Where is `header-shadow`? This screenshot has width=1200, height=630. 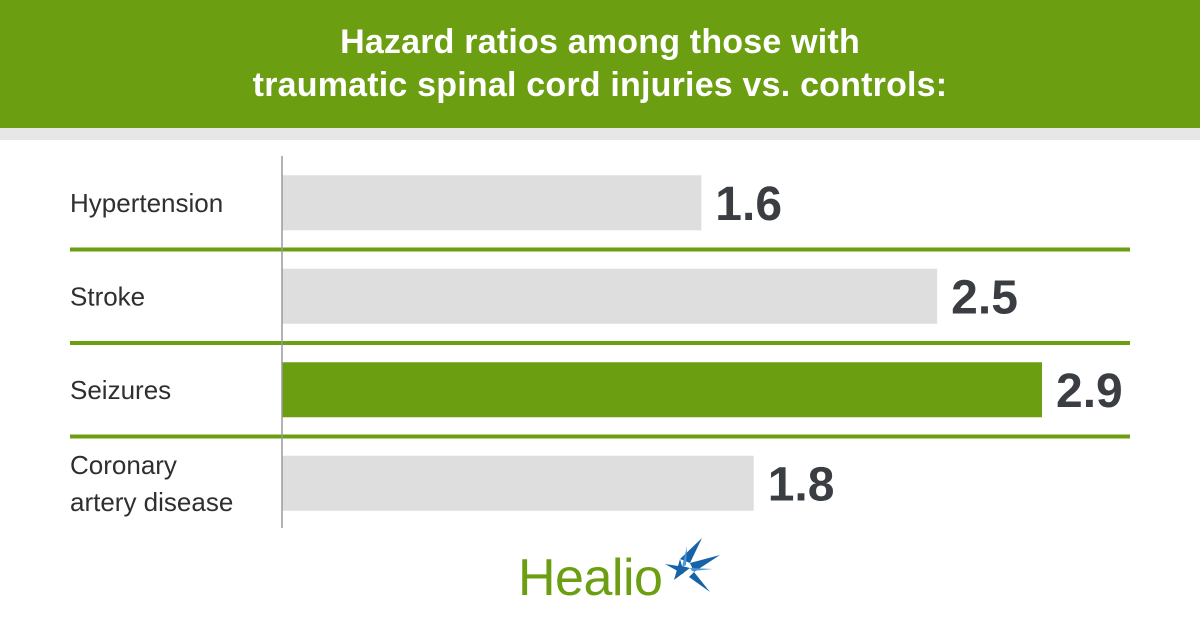 header-shadow is located at coordinates (600, 134).